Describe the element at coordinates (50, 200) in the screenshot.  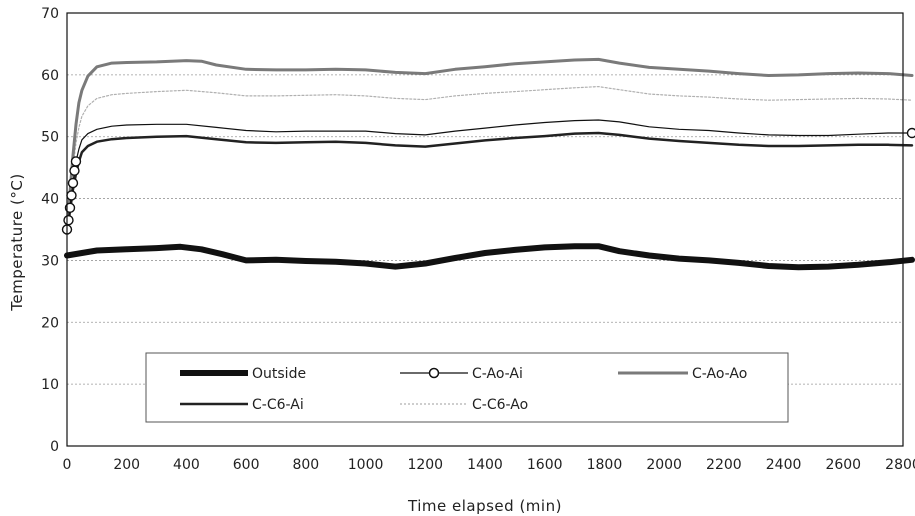
I see `y-tick-label: 40` at that location.